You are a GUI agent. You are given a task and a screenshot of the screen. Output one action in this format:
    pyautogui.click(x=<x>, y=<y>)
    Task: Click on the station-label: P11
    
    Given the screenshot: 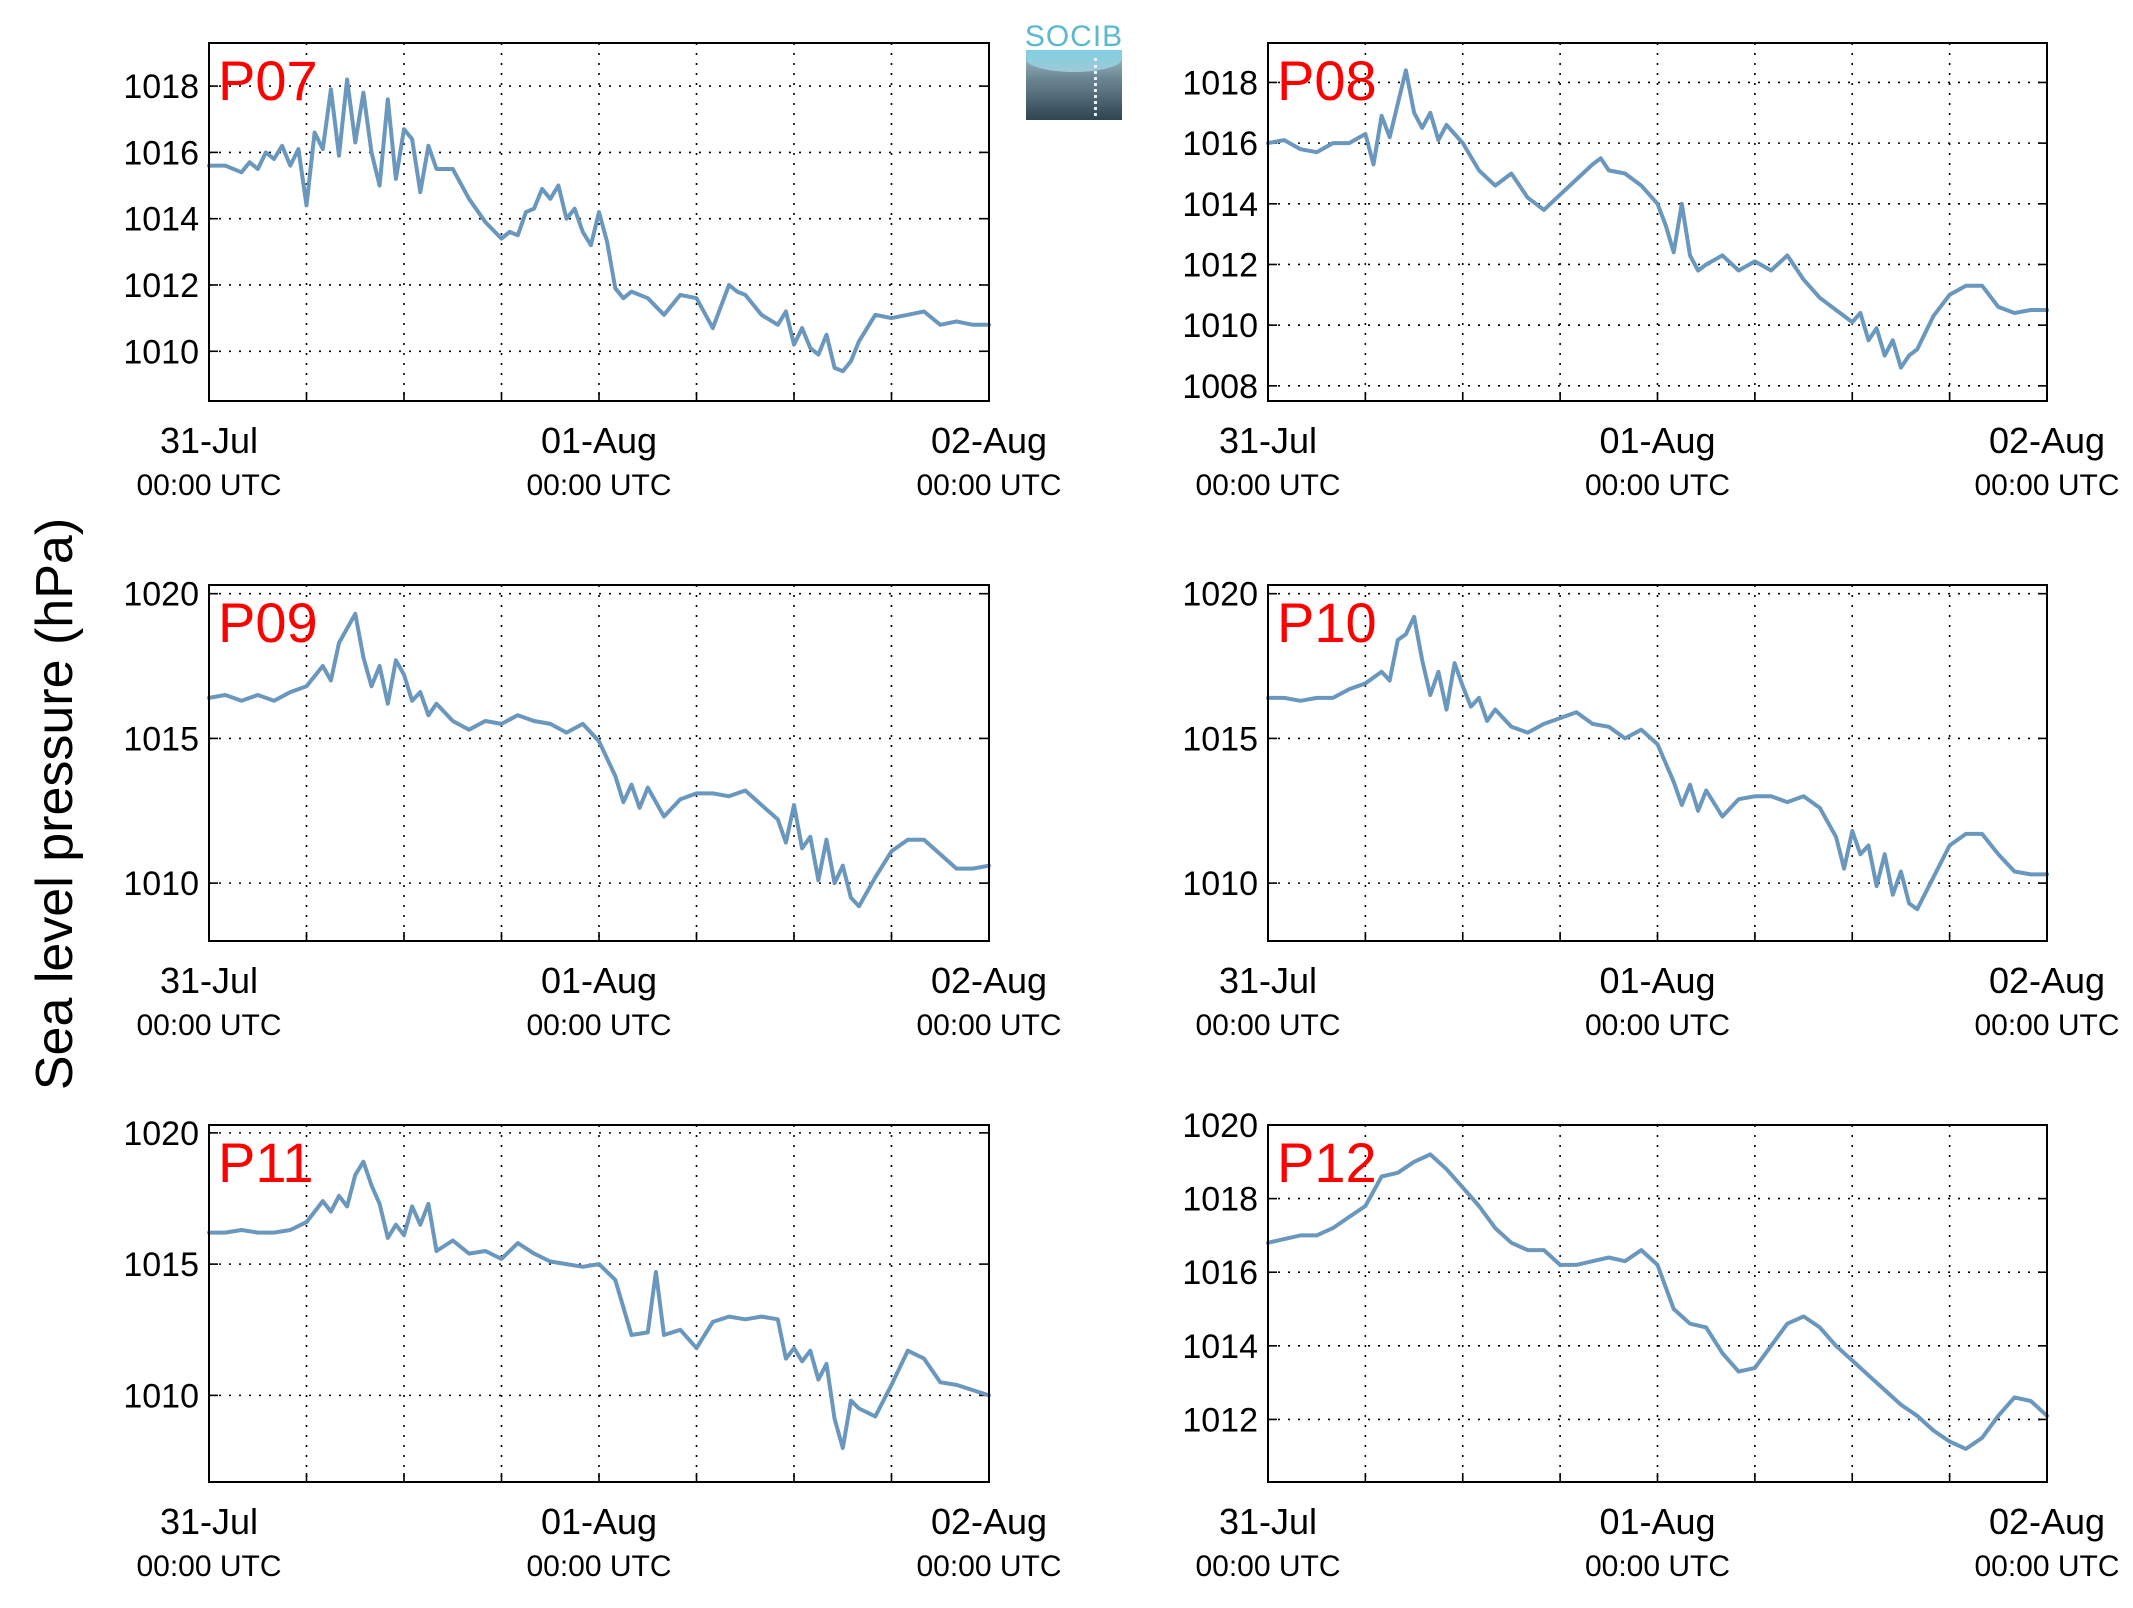 What is the action you would take?
    pyautogui.click(x=265, y=1162)
    